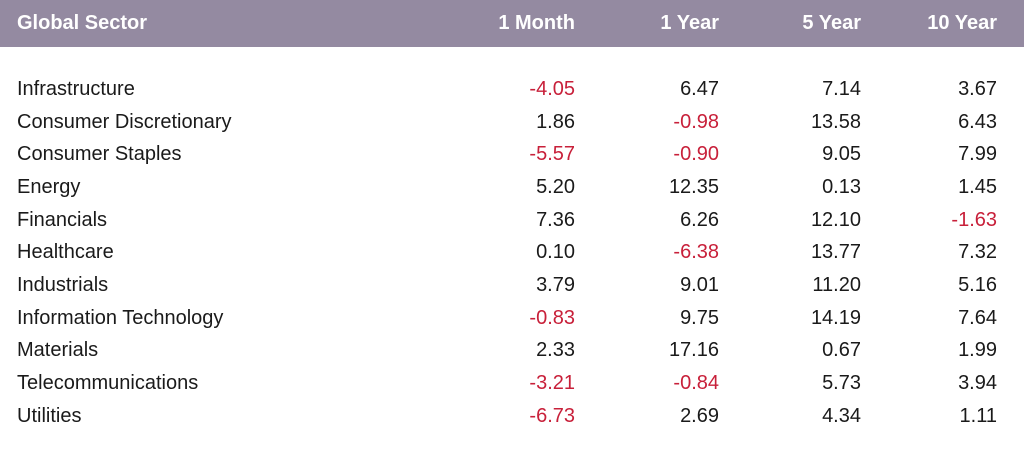 The height and width of the screenshot is (465, 1024). I want to click on header-global-sector: Global Sector, so click(82, 23).